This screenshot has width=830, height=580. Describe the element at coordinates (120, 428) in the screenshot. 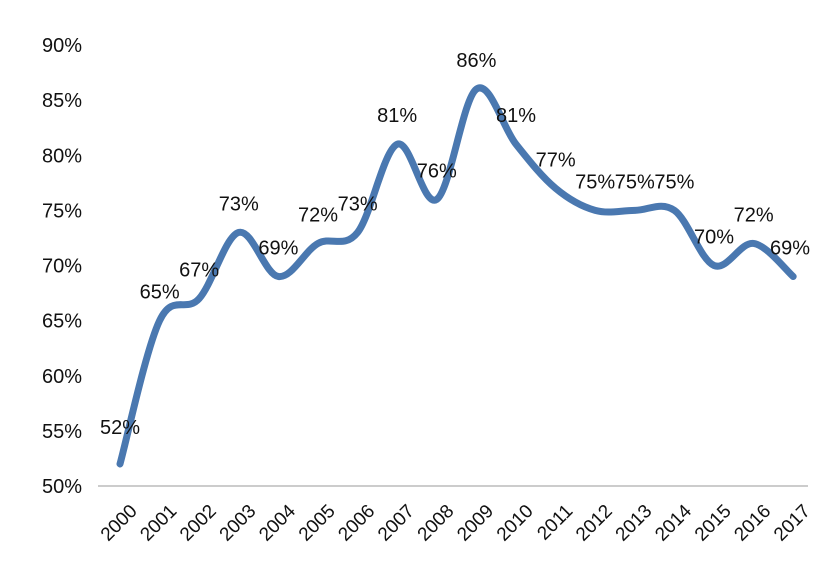

I see `data-label: 52%` at that location.